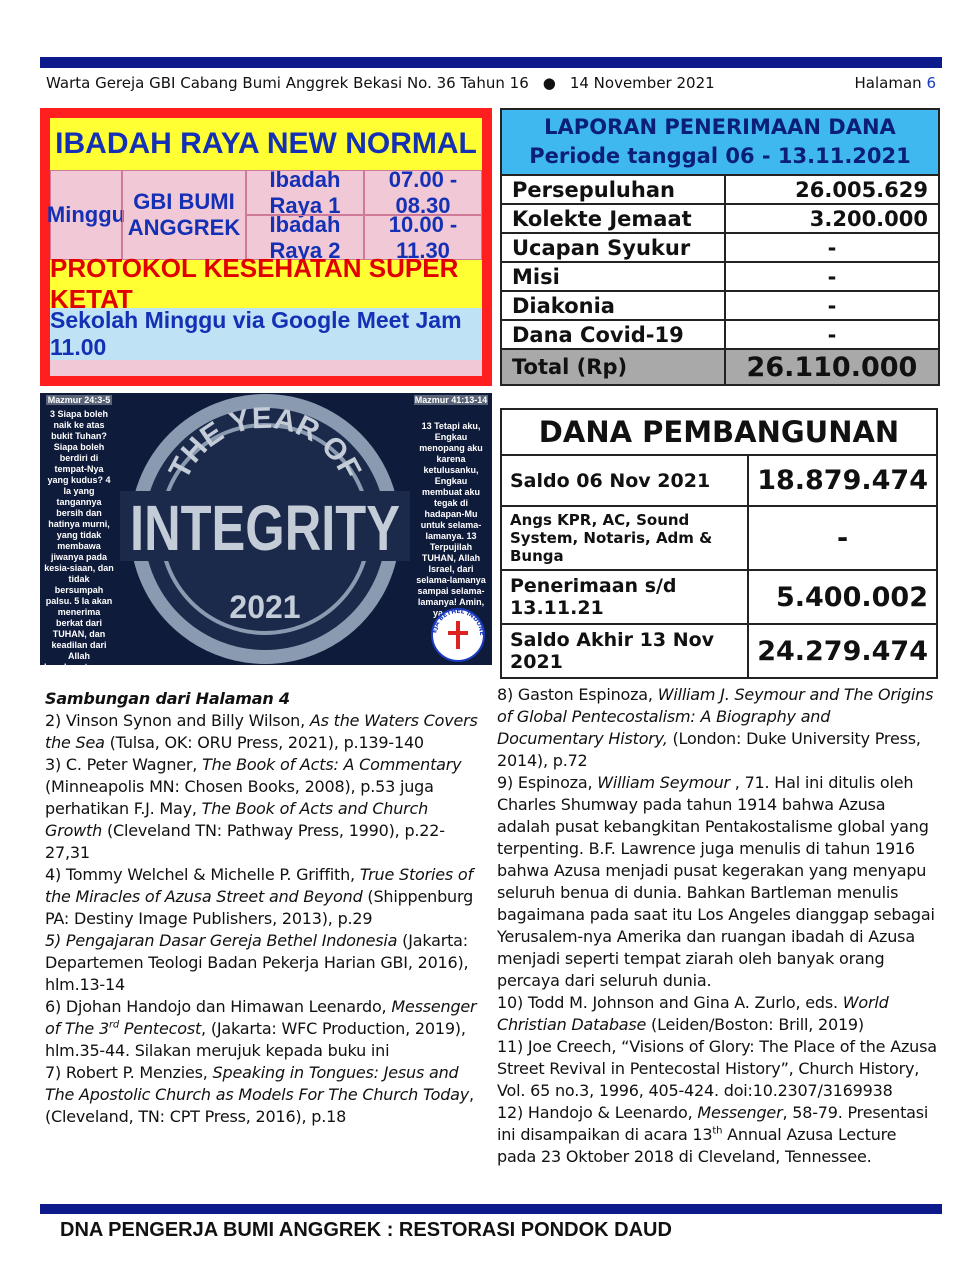  What do you see at coordinates (720, 127) in the screenshot?
I see `report-title: LAPORAN PENERIMAAN DANA` at bounding box center [720, 127].